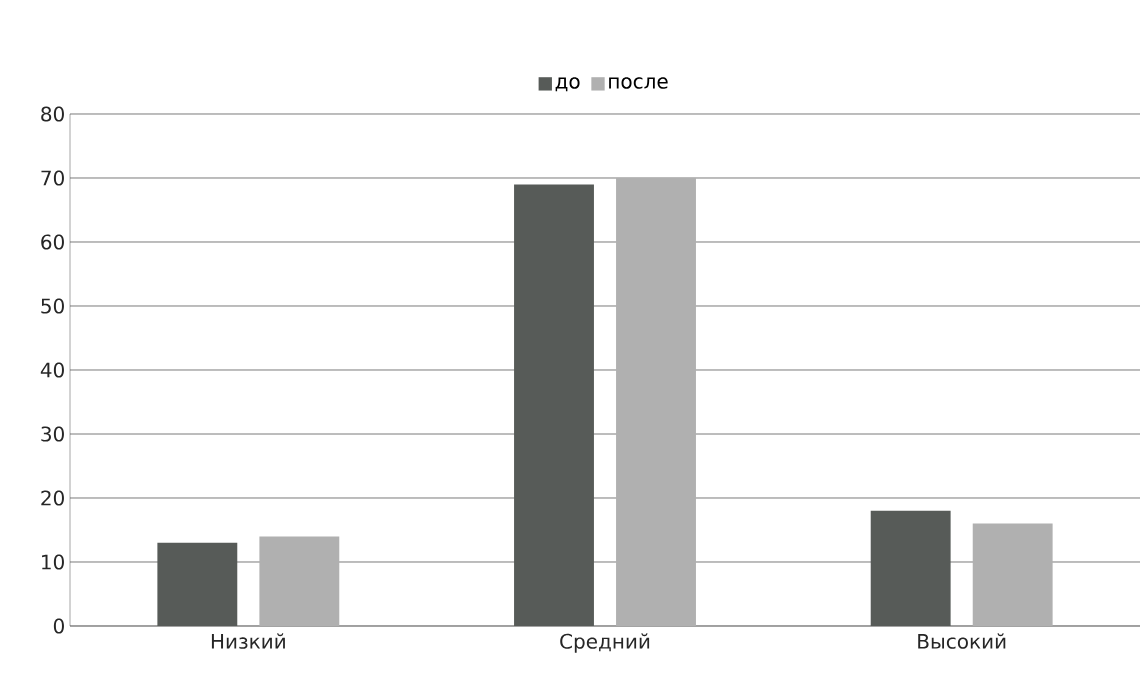 The image size is (1146, 675). Describe the element at coordinates (52, 178) in the screenshot. I see `y-tick-label: 70` at that location.